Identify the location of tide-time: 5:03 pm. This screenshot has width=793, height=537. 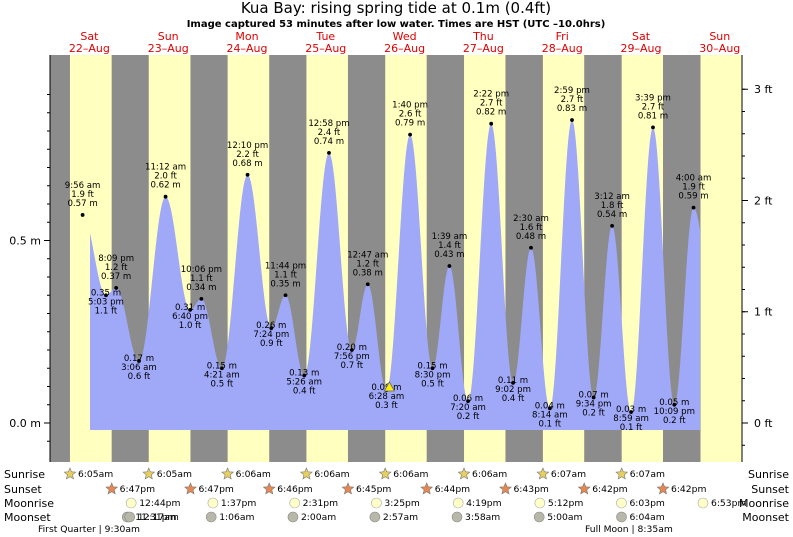
(106, 302).